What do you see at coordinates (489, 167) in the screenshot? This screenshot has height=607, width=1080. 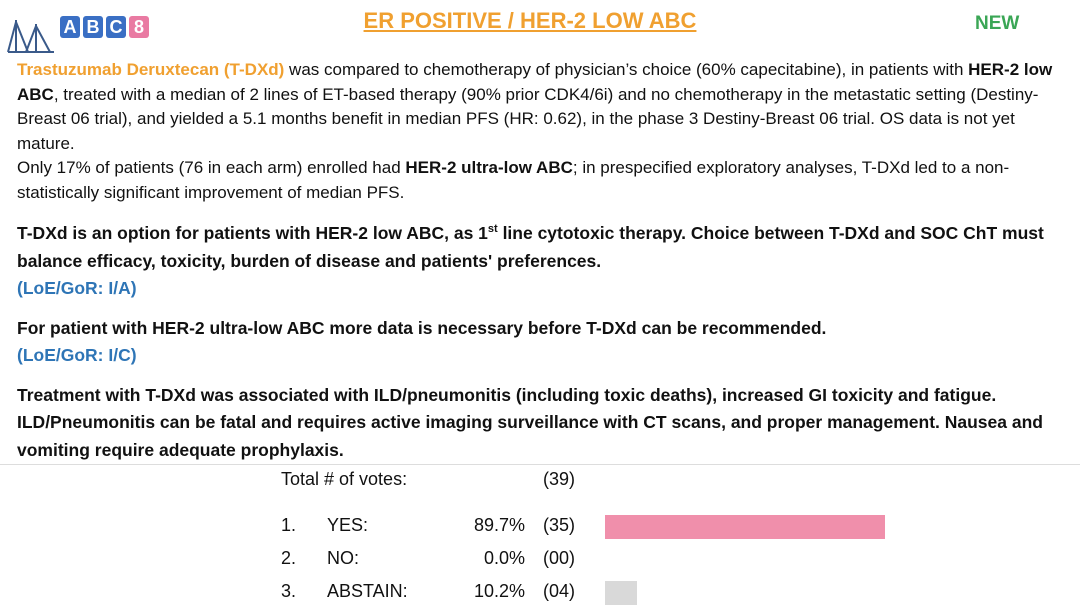 I see `bold-text: HER-2 ultra-low ABC` at bounding box center [489, 167].